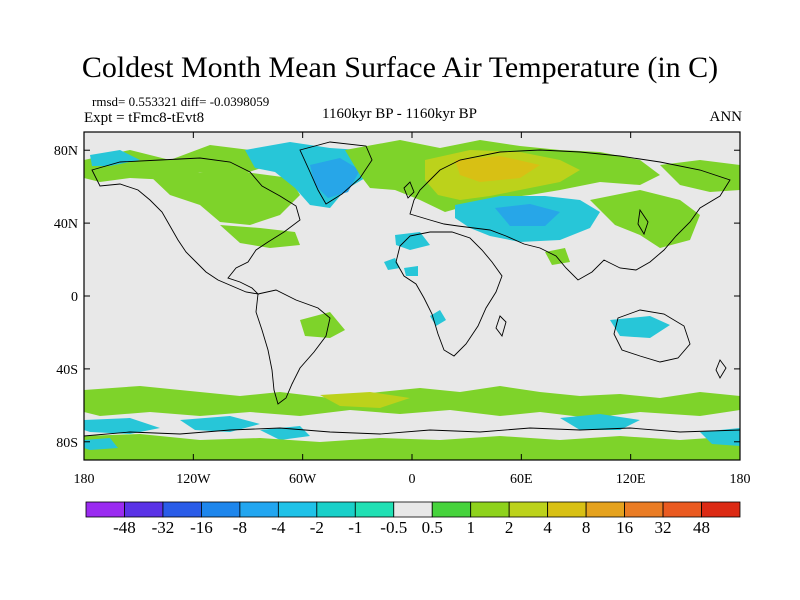  What do you see at coordinates (355, 527) in the screenshot?
I see `colorbar-label: -1` at bounding box center [355, 527].